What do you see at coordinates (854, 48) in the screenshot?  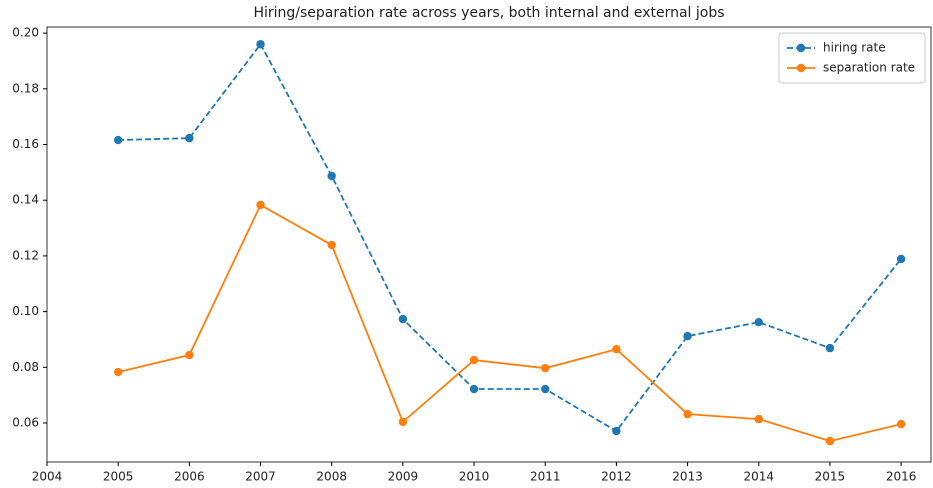 I see `legend-label: hiring rate` at bounding box center [854, 48].